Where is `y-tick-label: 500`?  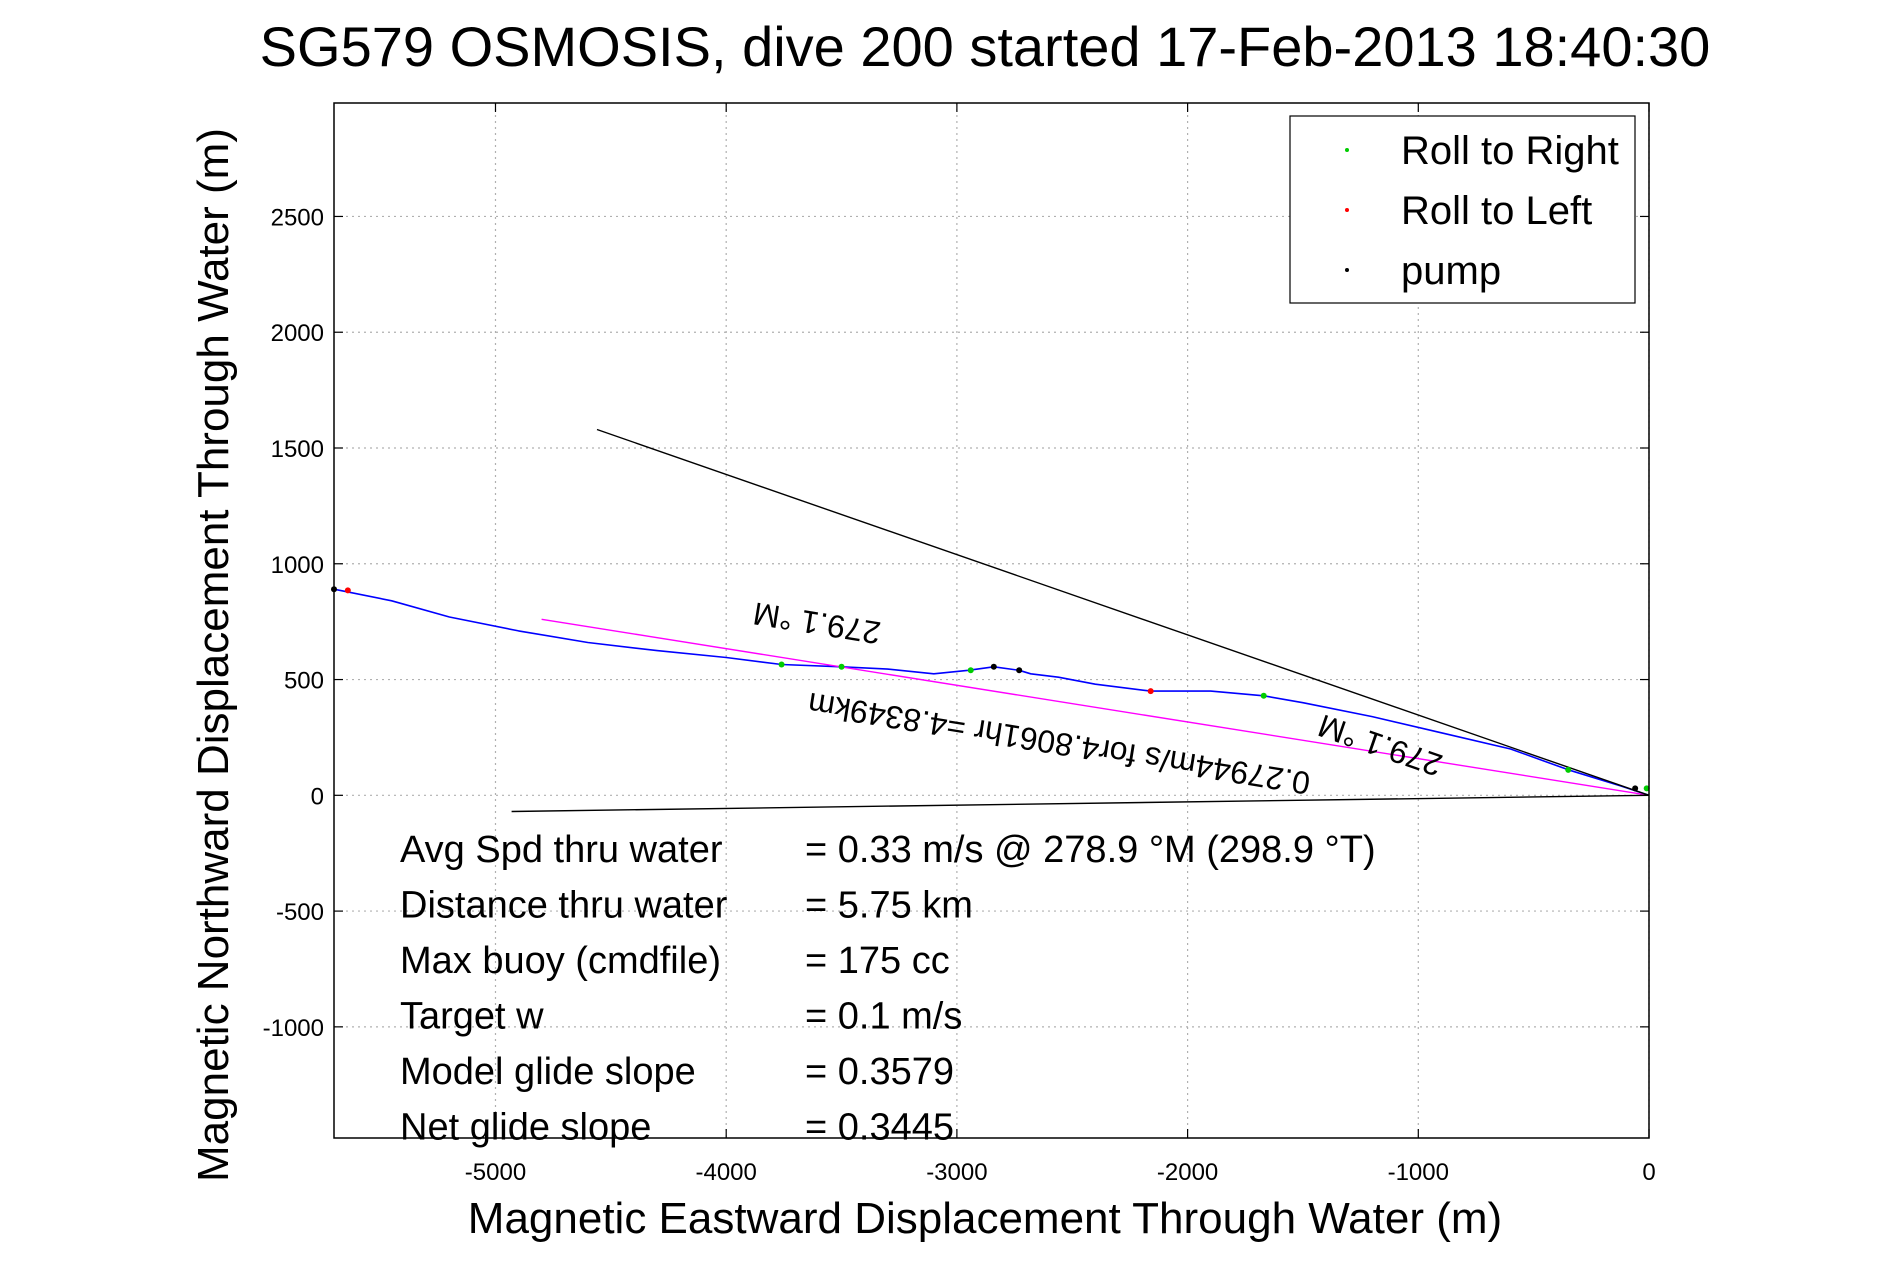 y-tick-label: 500 is located at coordinates (304, 681).